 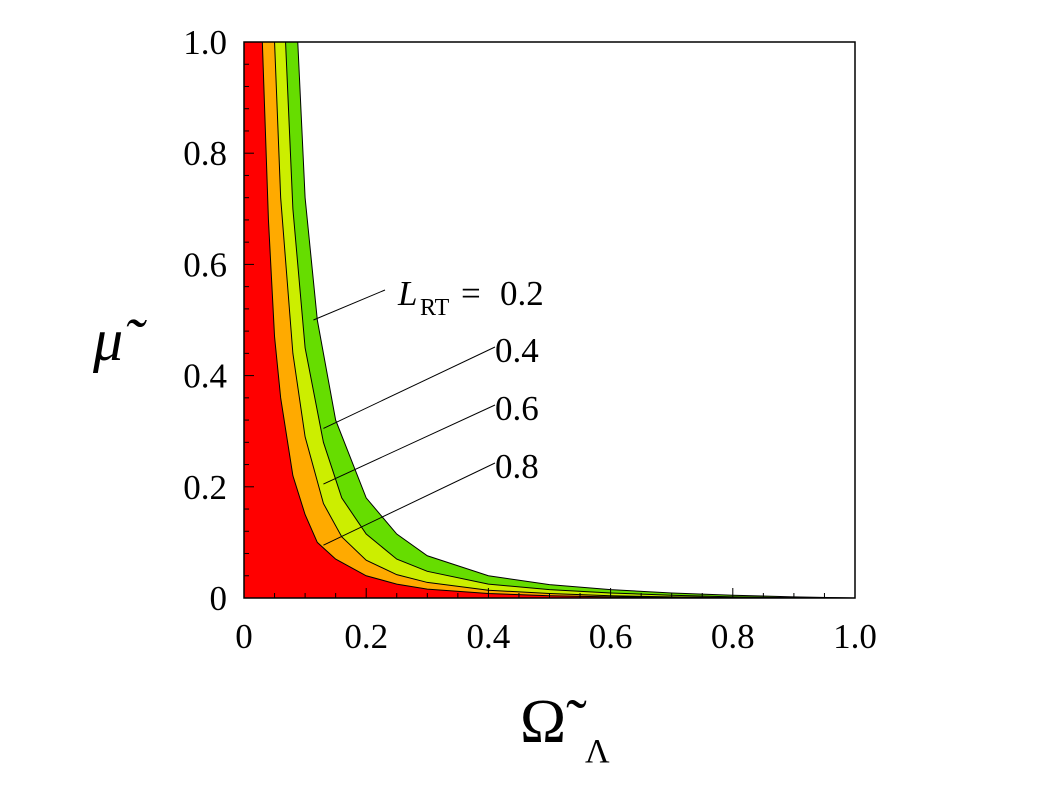 I want to click on y-tick-label: 0.4, so click(x=205, y=376).